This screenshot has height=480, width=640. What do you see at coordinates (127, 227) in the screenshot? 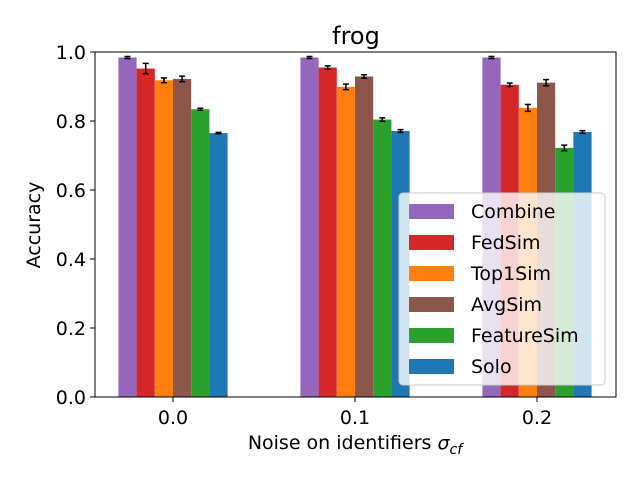
I see `bar-combine-0.0` at bounding box center [127, 227].